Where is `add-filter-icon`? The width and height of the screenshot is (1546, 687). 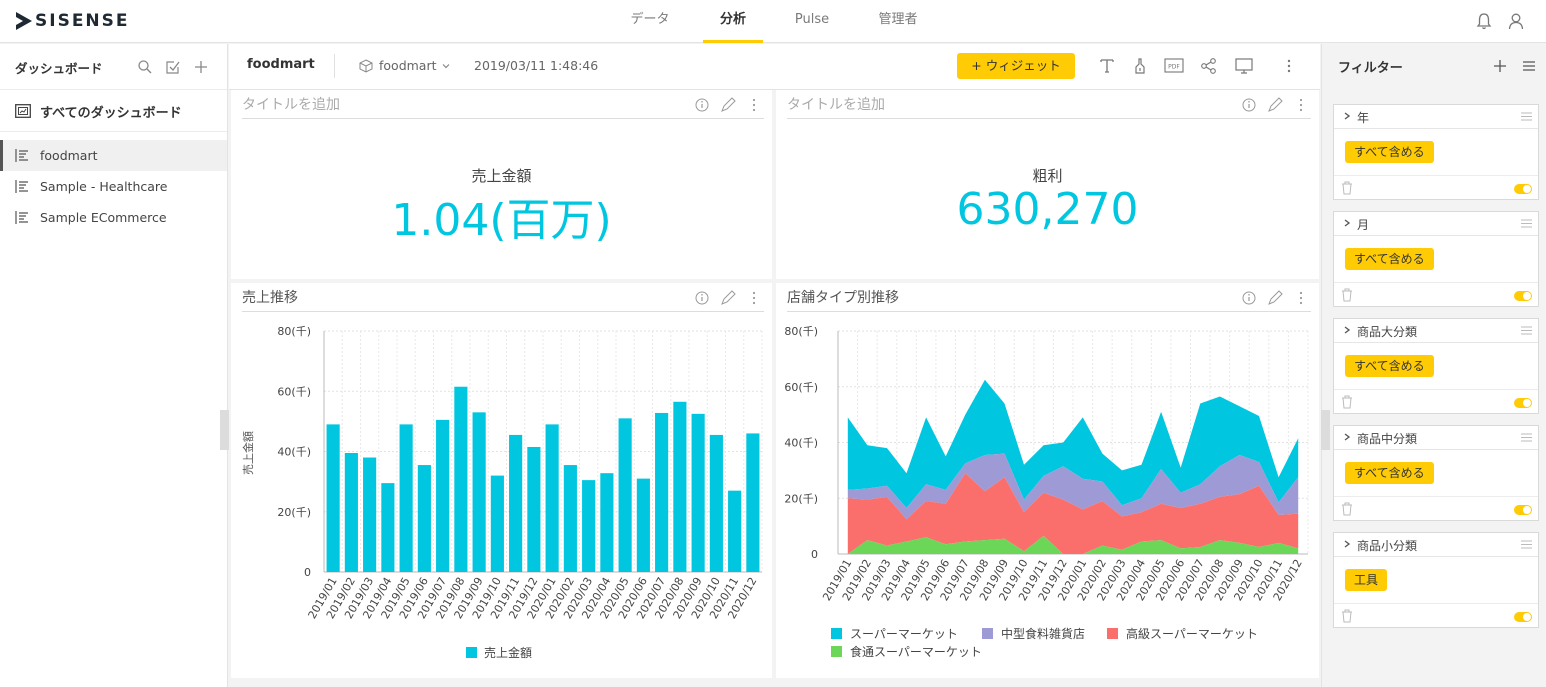
add-filter-icon is located at coordinates (1500, 66).